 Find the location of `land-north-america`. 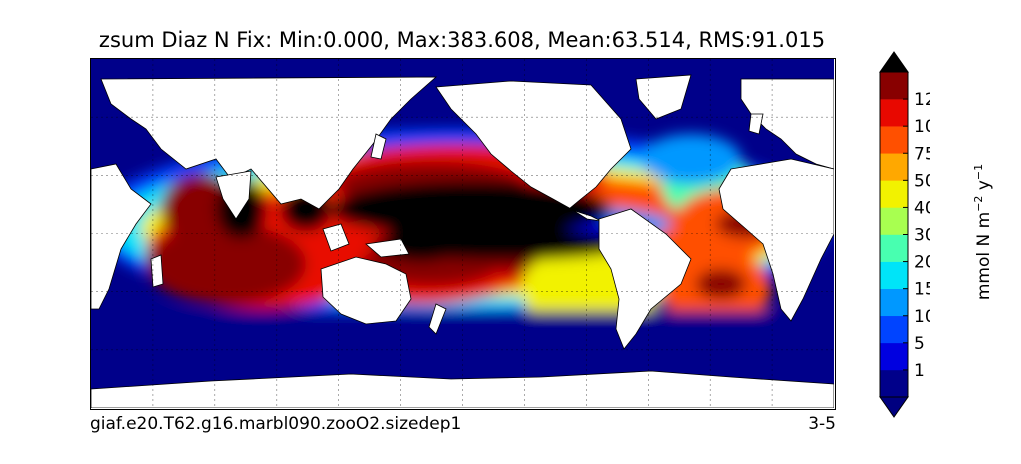

land-north-america is located at coordinates (533, 151).